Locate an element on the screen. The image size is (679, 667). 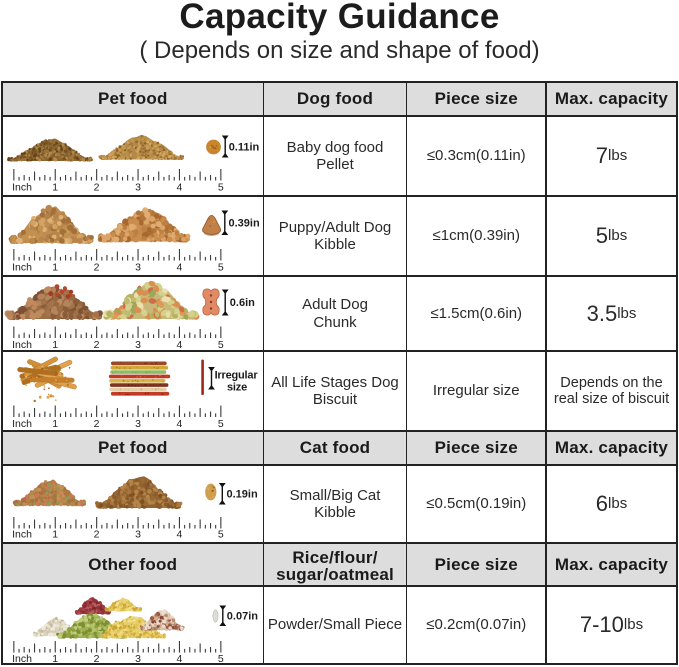
svg-text: 0.6in is located at coordinates (242, 303).